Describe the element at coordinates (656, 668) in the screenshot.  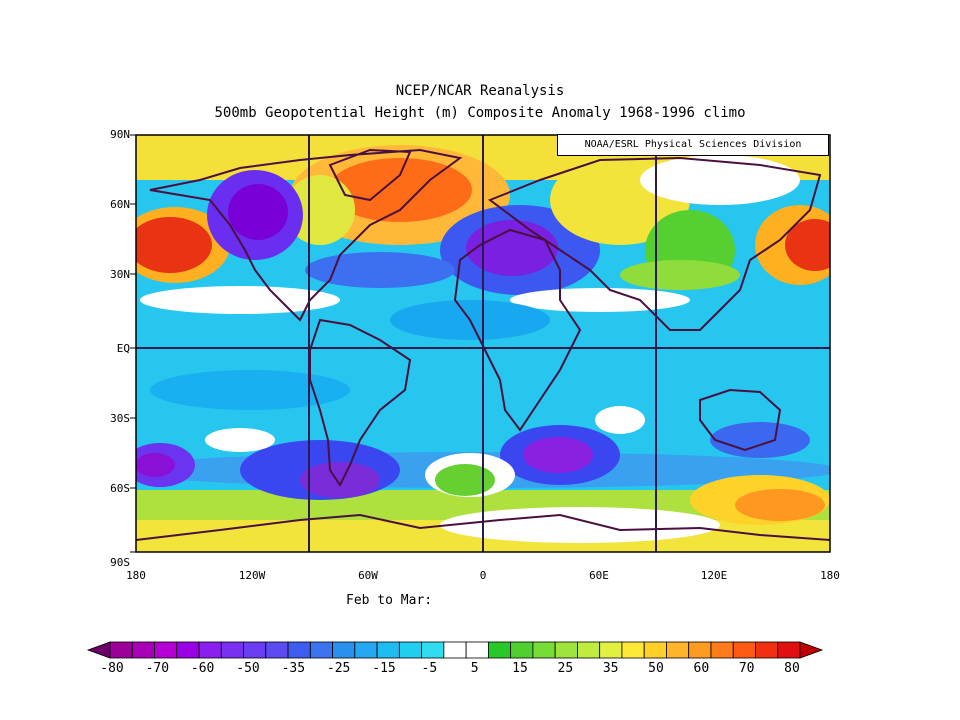
I see `colorbar-label: 50` at that location.